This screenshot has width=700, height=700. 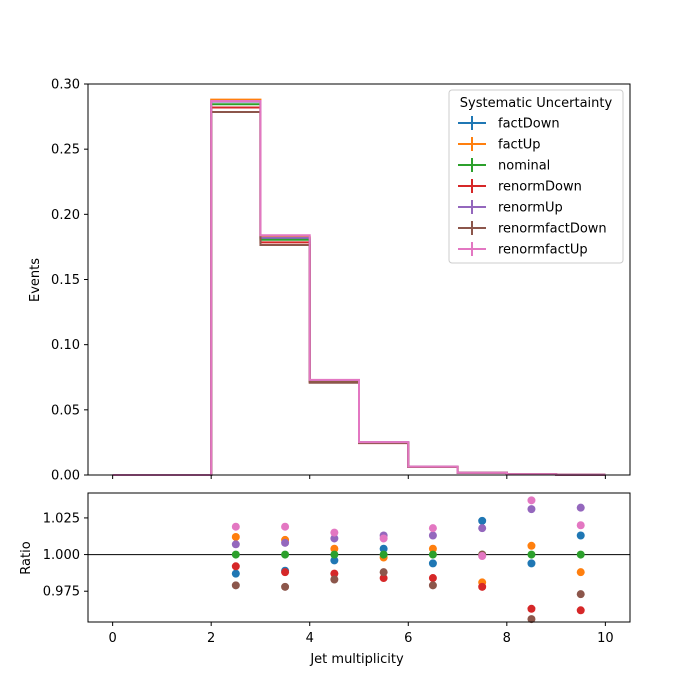 What do you see at coordinates (65, 476) in the screenshot?
I see `main-y-tick-label: 0.00` at bounding box center [65, 476].